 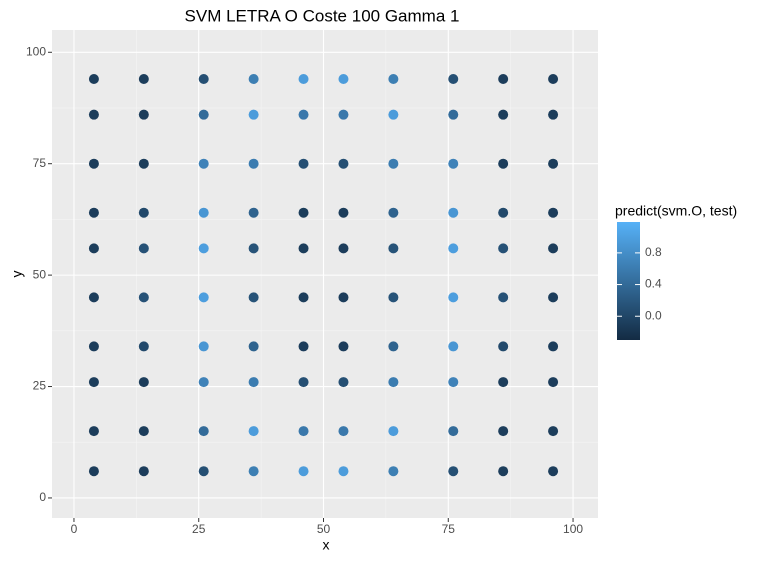 I want to click on legend-title: predict(svm.O, test), so click(x=676, y=211).